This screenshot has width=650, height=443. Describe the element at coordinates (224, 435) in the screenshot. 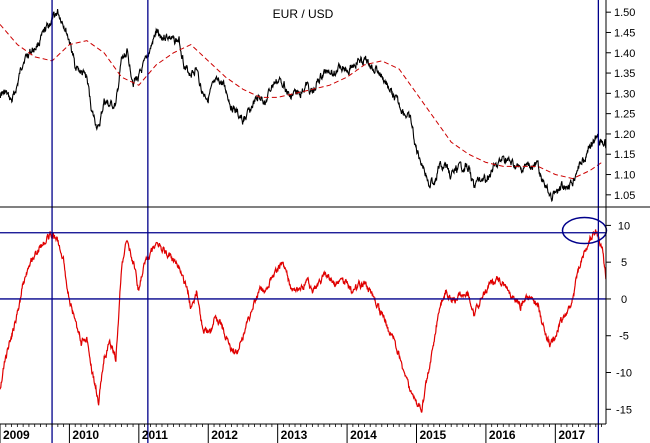

I see `x-tick-label: 2012` at that location.